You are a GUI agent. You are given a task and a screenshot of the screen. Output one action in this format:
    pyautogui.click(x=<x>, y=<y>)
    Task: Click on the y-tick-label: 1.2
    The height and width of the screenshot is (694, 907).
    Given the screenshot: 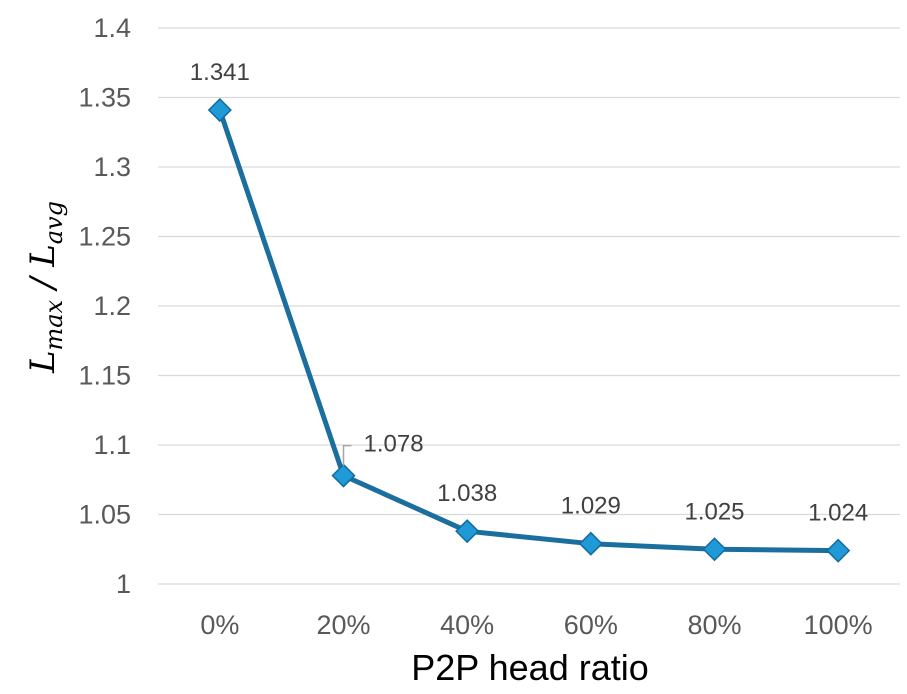 What is the action you would take?
    pyautogui.click(x=112, y=306)
    